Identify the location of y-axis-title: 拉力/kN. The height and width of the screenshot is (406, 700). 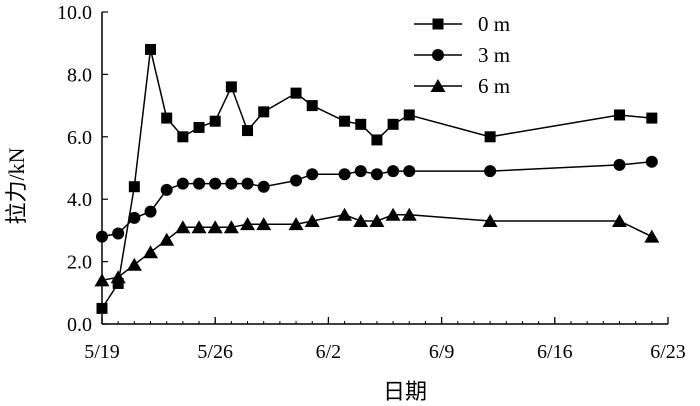
(16, 185).